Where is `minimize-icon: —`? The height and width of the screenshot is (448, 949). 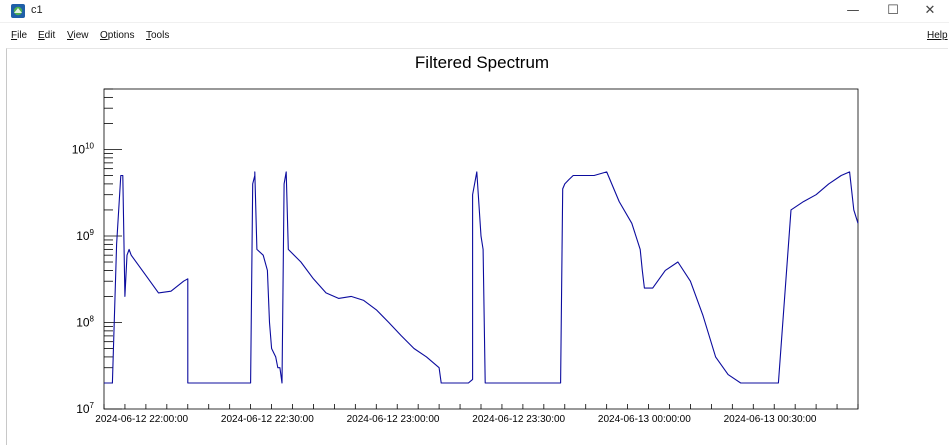
minimize-icon: — is located at coordinates (853, 10).